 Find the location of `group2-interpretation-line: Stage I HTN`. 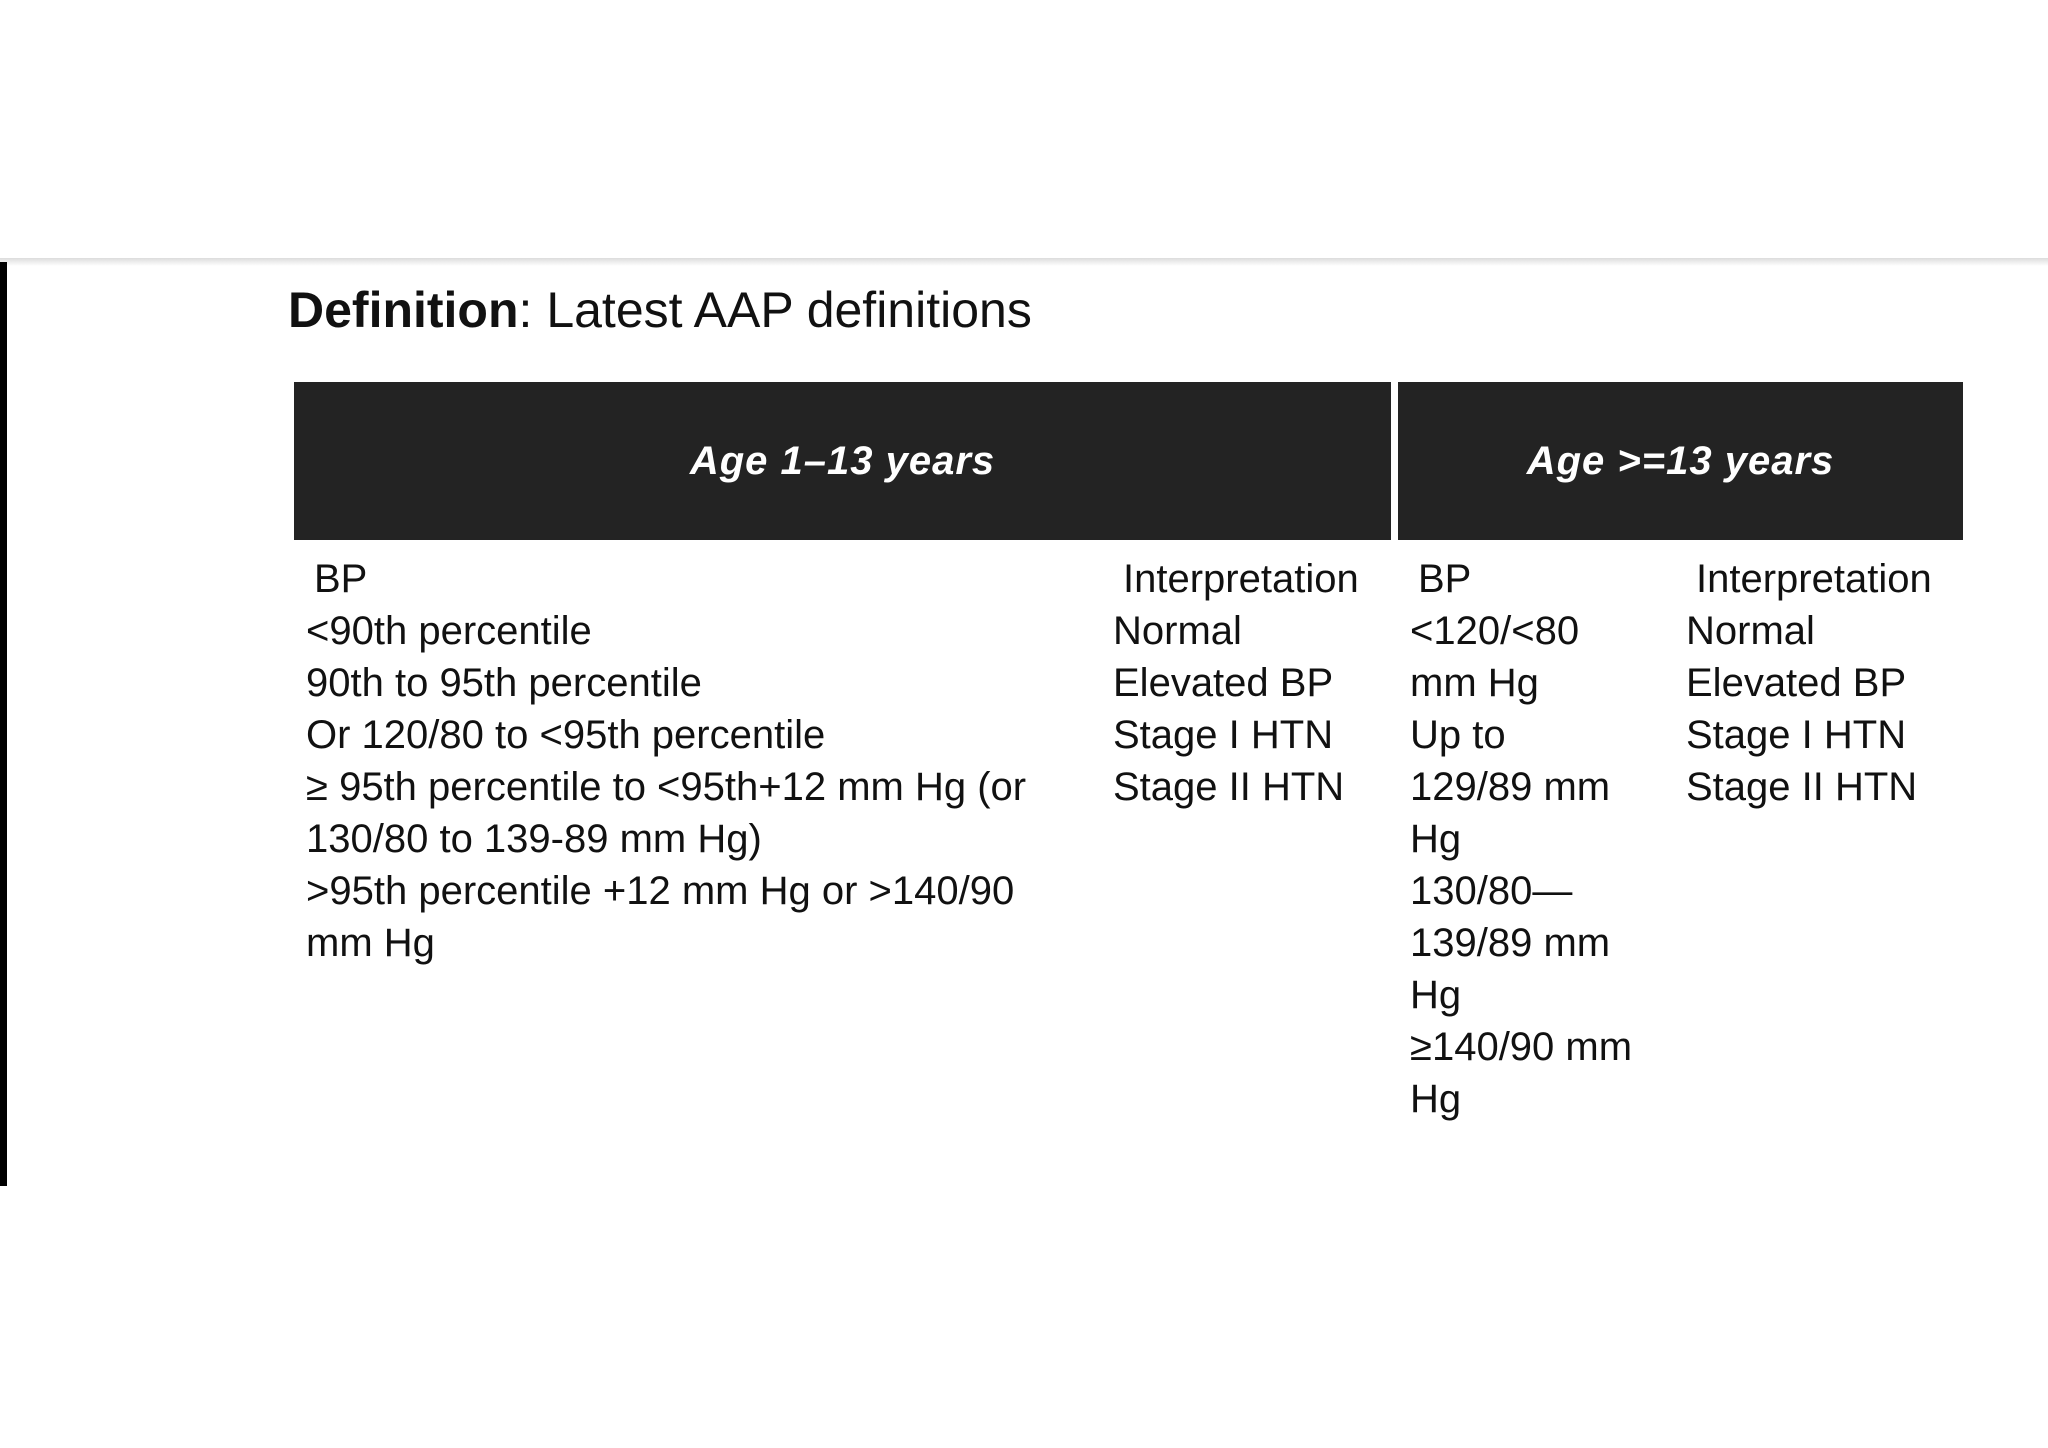

group2-interpretation-line: Stage I HTN is located at coordinates (1796, 735).